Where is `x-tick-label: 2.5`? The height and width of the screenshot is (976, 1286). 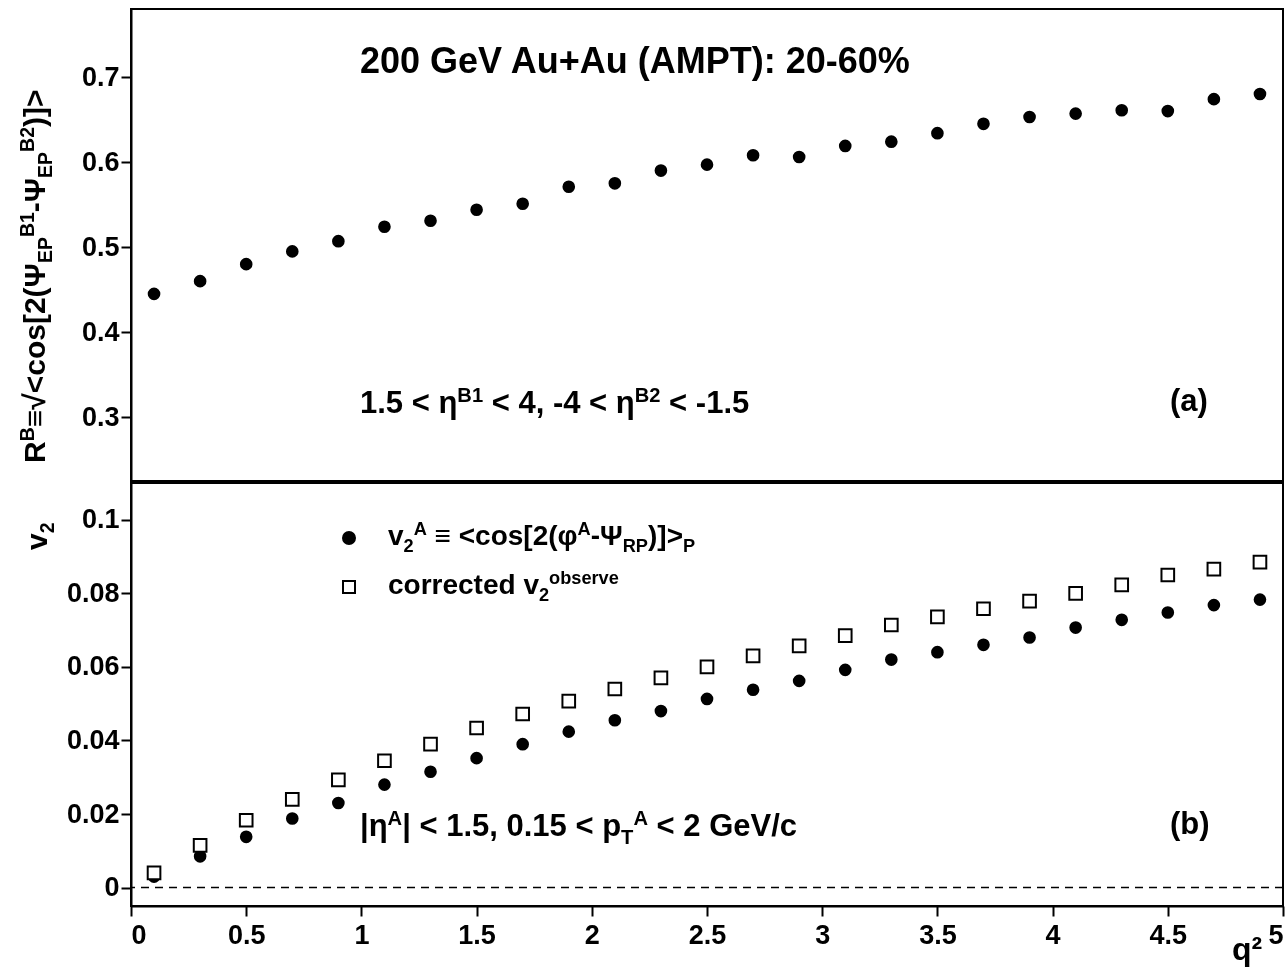 x-tick-label: 2.5 is located at coordinates (707, 934).